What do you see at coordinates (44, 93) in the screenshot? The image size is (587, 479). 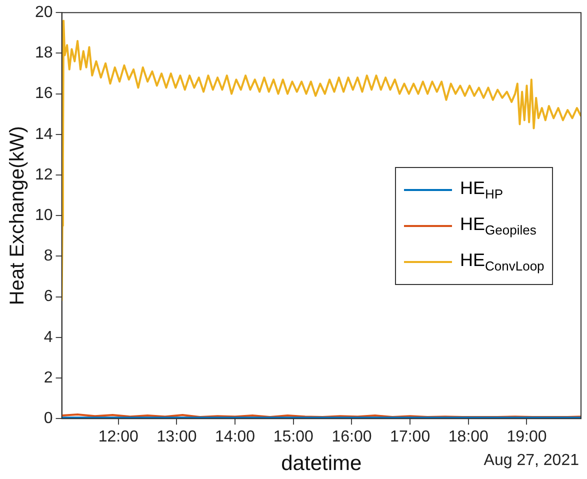 I see `y-tick-label: 16` at bounding box center [44, 93].